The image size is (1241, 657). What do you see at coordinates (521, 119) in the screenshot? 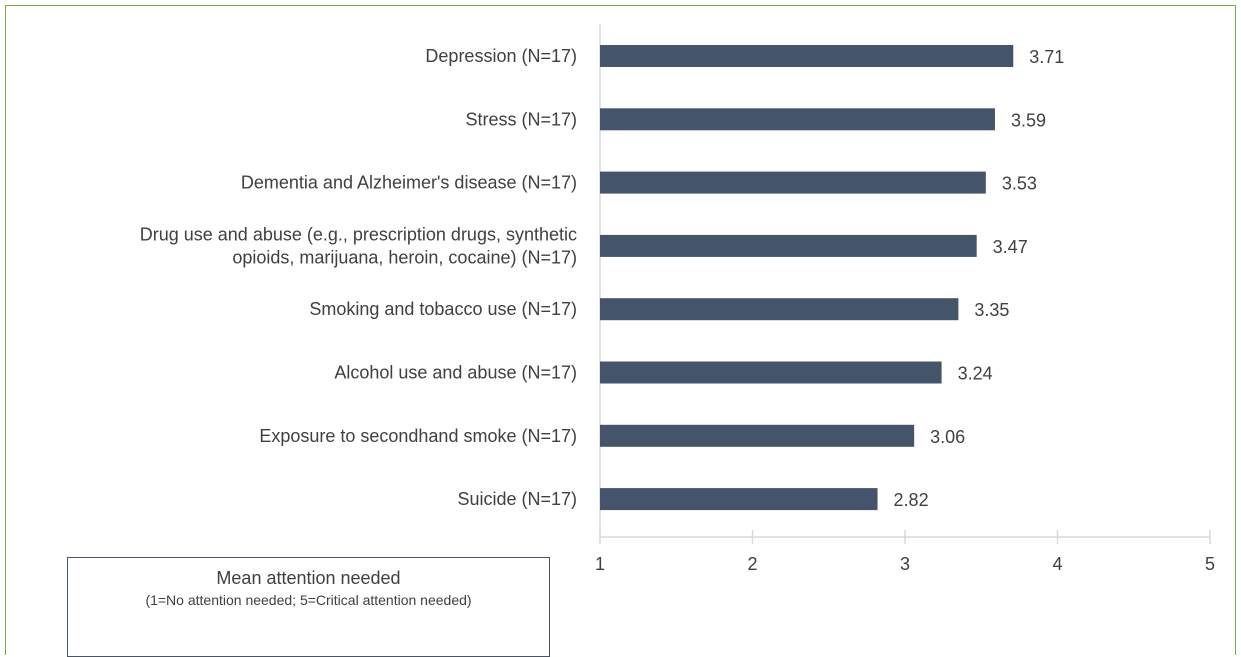
I see `category-label: Stress (N=17)` at bounding box center [521, 119].